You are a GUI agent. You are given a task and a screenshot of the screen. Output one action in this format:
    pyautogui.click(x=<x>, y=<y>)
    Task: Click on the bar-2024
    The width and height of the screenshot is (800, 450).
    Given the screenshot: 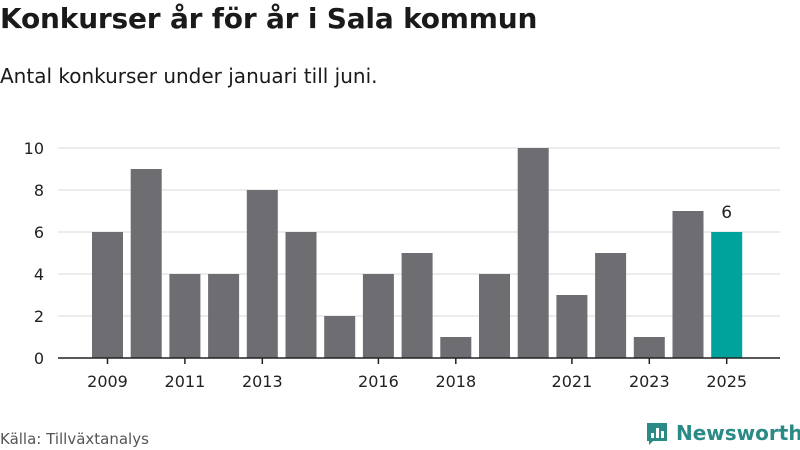 What is the action you would take?
    pyautogui.click(x=688, y=284)
    